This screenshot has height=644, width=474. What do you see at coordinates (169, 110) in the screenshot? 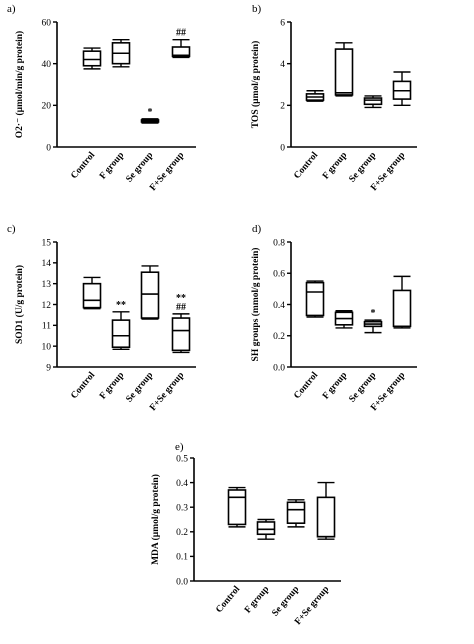
I see `box-f-se-group: ##F+Se group` at bounding box center [169, 110].